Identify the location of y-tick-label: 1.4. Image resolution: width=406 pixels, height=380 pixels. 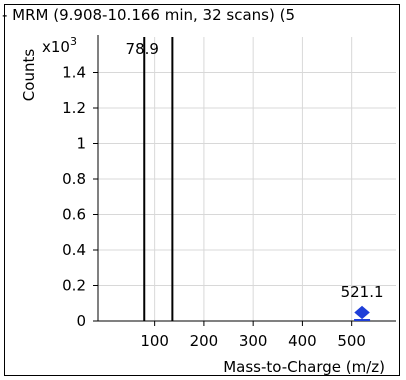
(74, 73).